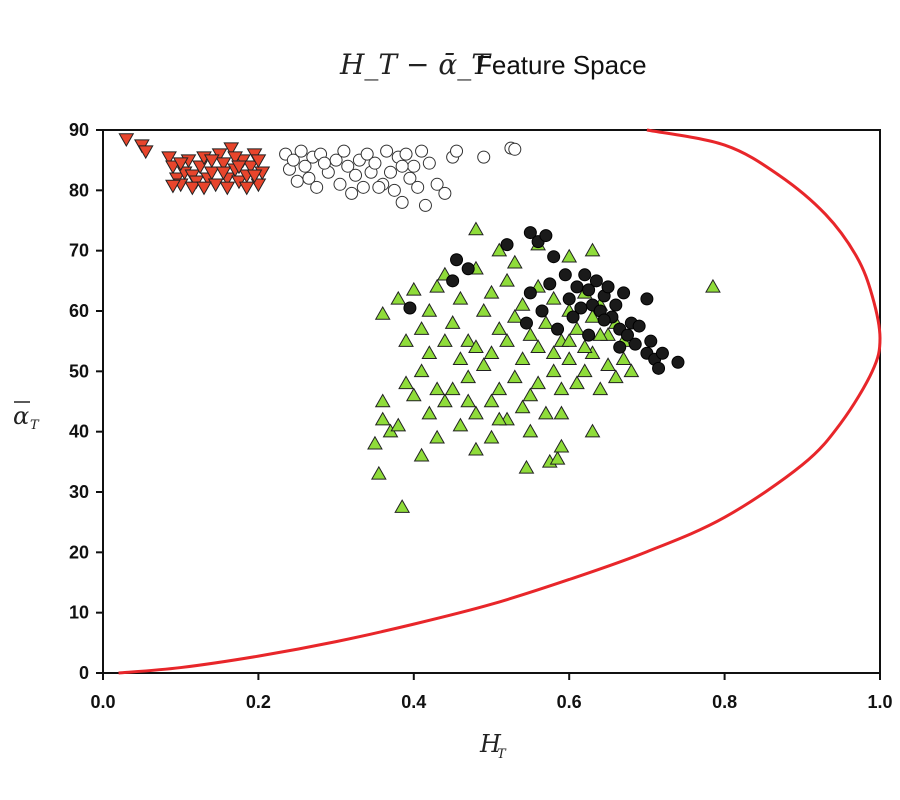  I want to click on title-math: H_T − ᾱ_T, so click(415, 64).